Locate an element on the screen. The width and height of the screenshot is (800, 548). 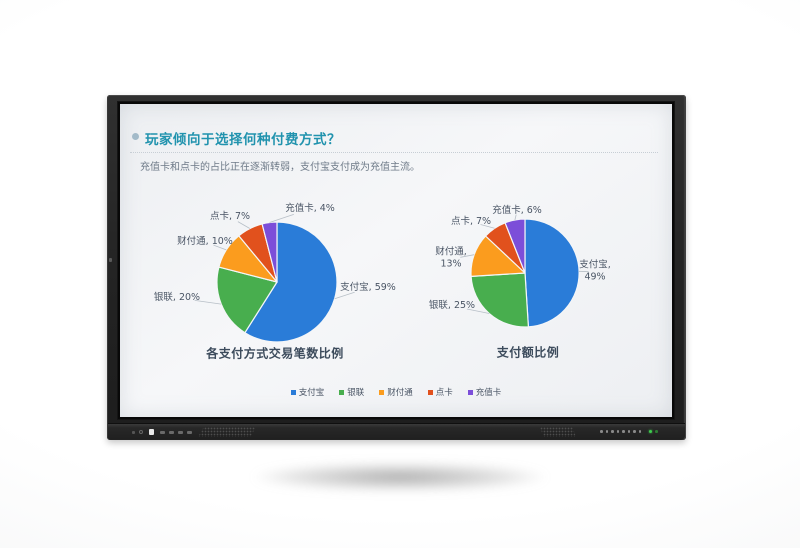
slide-subtitle: 充值卡和点卡的占比正在逐渐转弱，支付宝支付成为充值主流。 is located at coordinates (280, 167).